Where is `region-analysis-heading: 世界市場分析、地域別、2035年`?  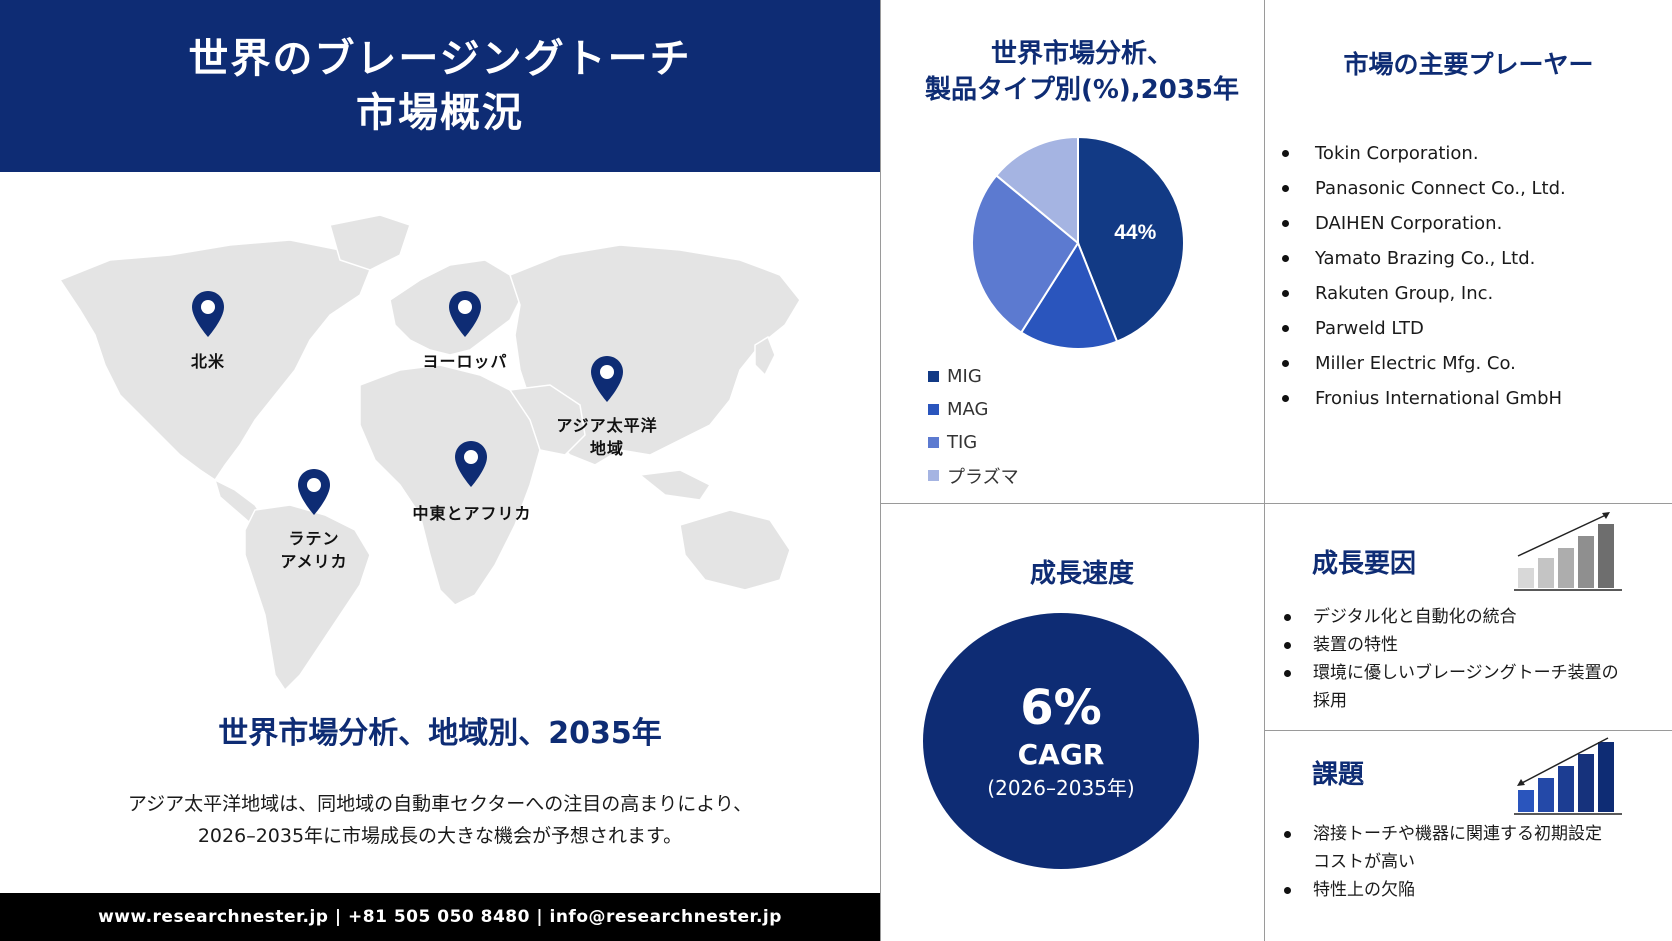 region-analysis-heading: 世界市場分析、地域別、2035年 is located at coordinates (440, 733).